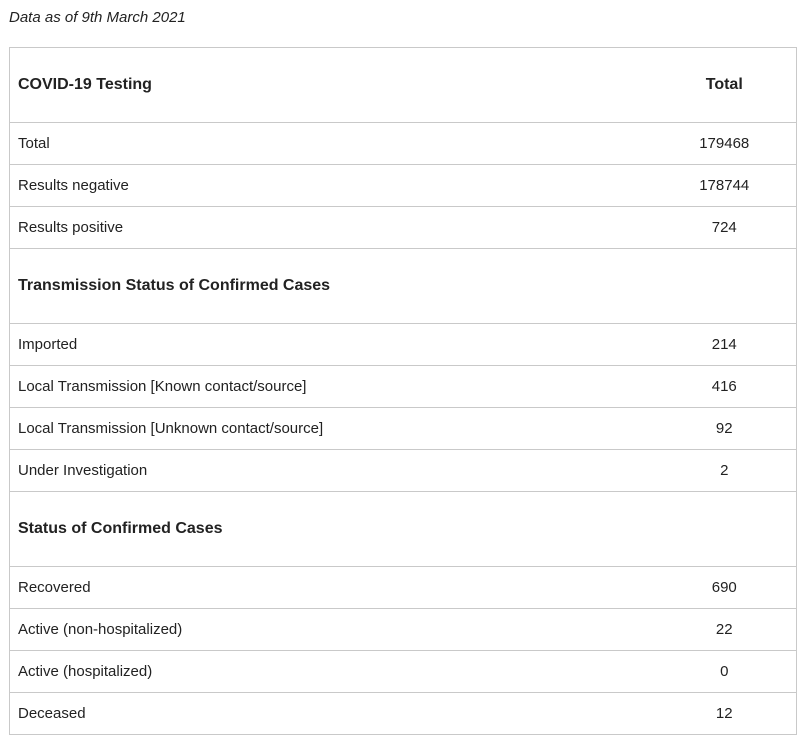 Image resolution: width=800 pixels, height=735 pixels. I want to click on row-value: 2, so click(724, 470).